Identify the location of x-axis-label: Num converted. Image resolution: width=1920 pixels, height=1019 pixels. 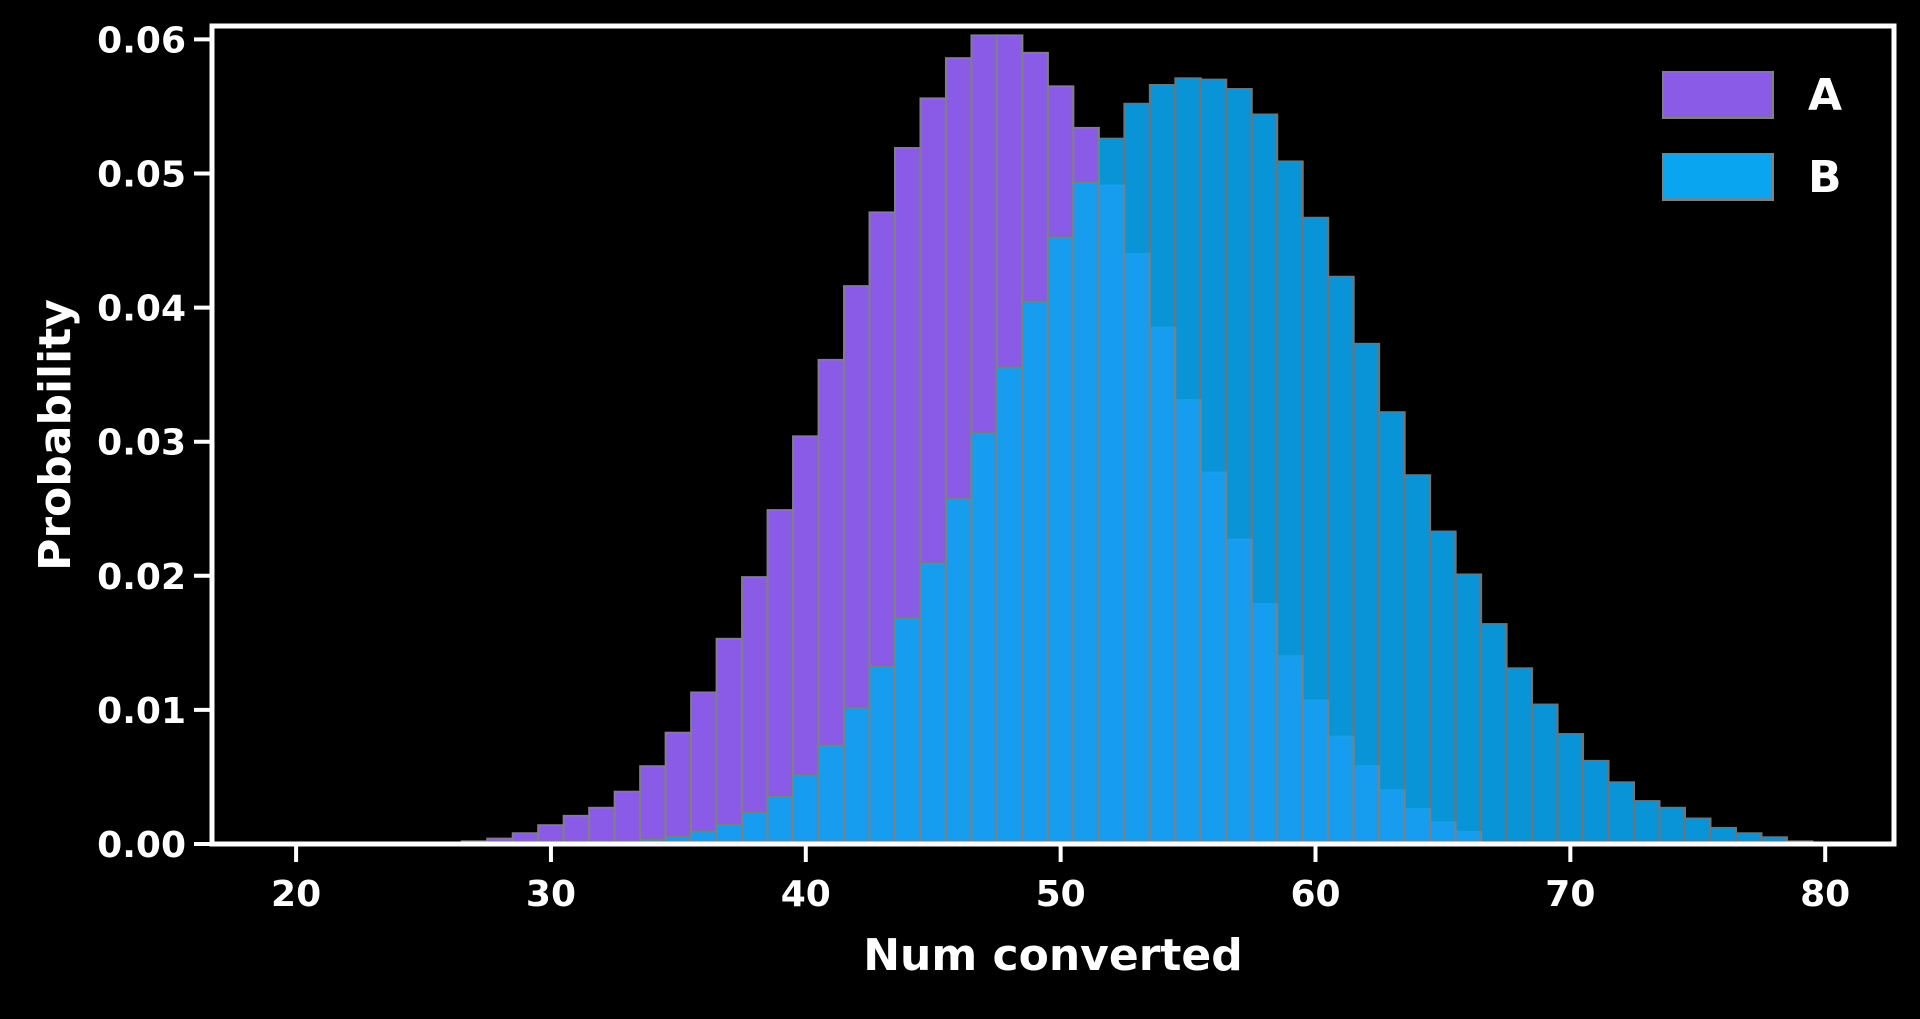
(1053, 955).